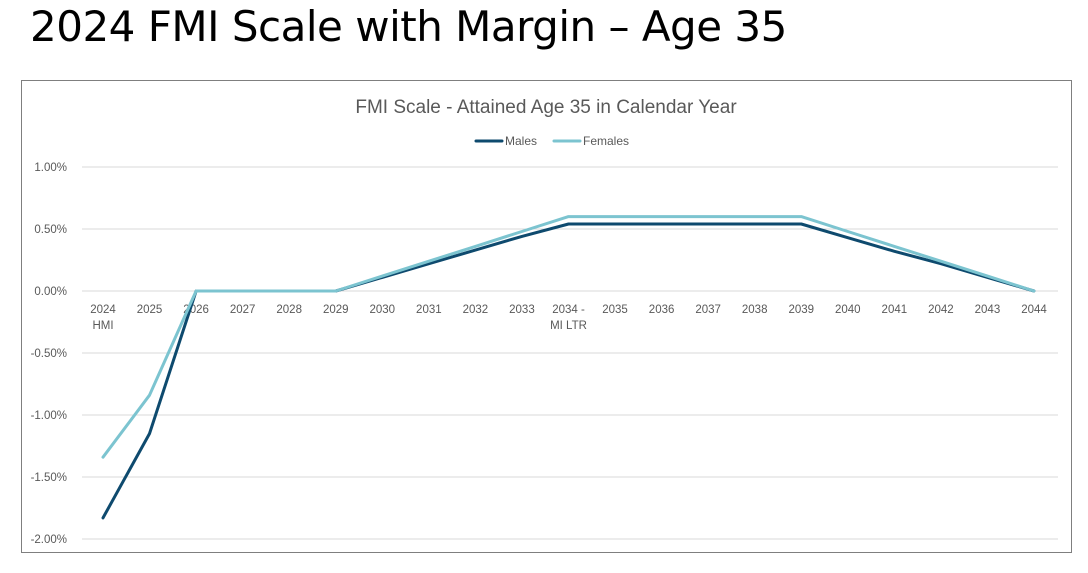  I want to click on x-tick-label: 2033, so click(522, 310).